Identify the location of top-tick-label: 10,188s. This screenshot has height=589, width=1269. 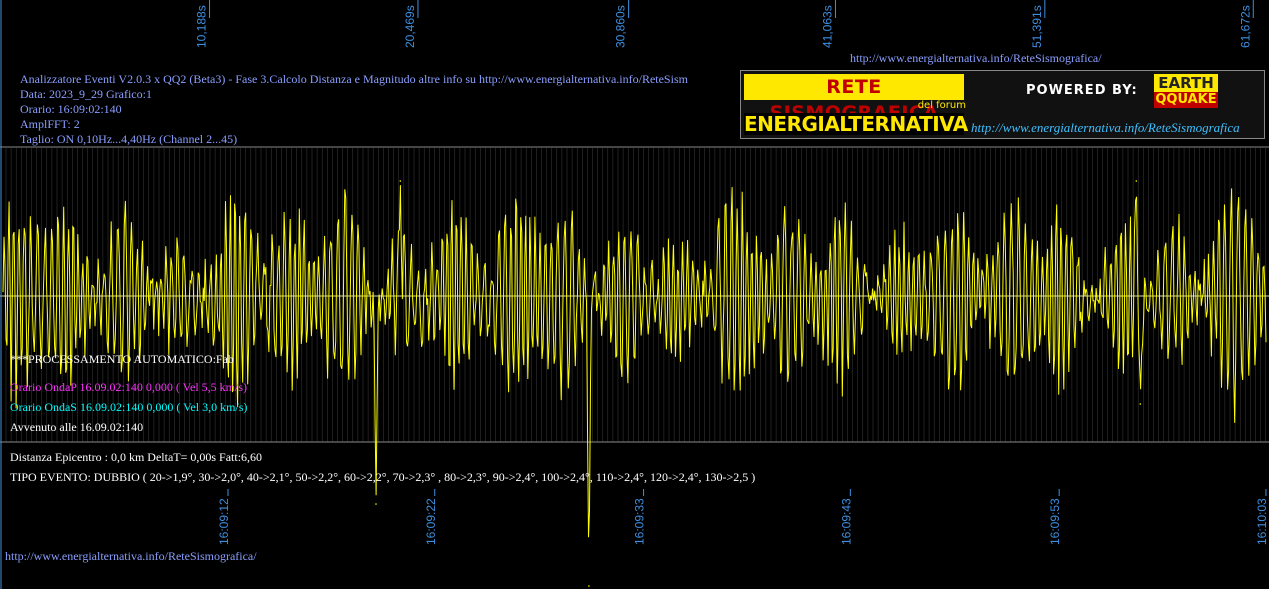
(202, 26).